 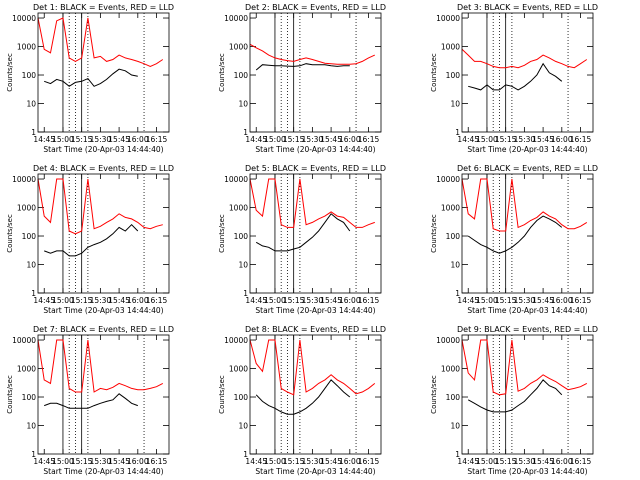 I want to click on panel-title: Det 3: BLACK = Events, RED = LLD, so click(x=527, y=7).